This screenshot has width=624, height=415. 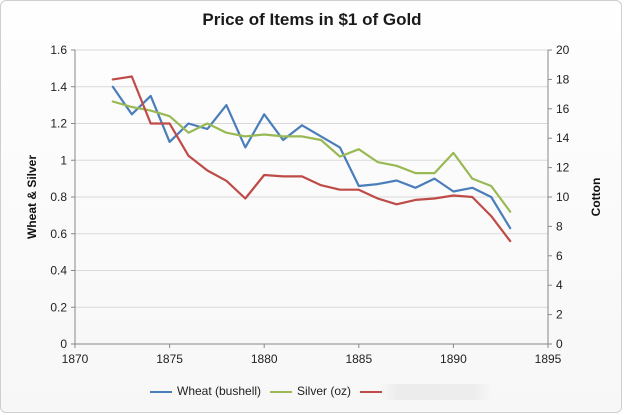 What do you see at coordinates (559, 226) in the screenshot?
I see `right-tick-label: 8` at bounding box center [559, 226].